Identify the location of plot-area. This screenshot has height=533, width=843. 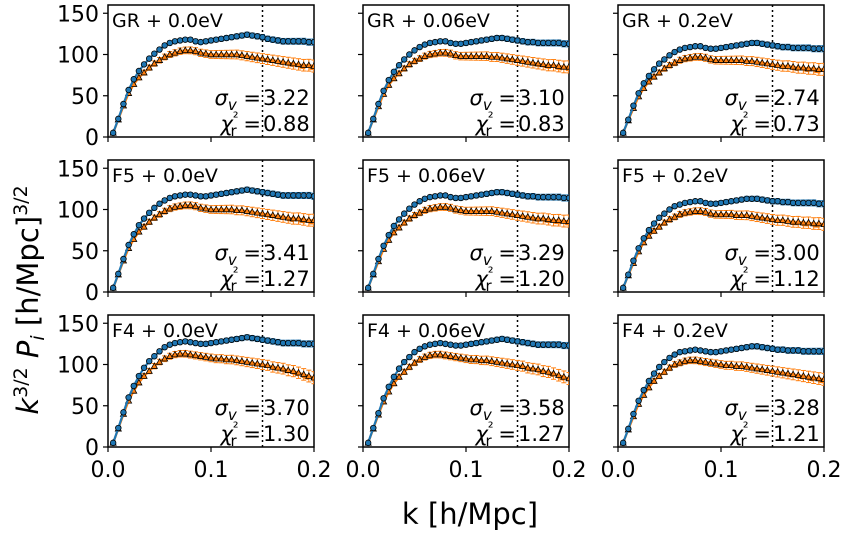
(466, 391).